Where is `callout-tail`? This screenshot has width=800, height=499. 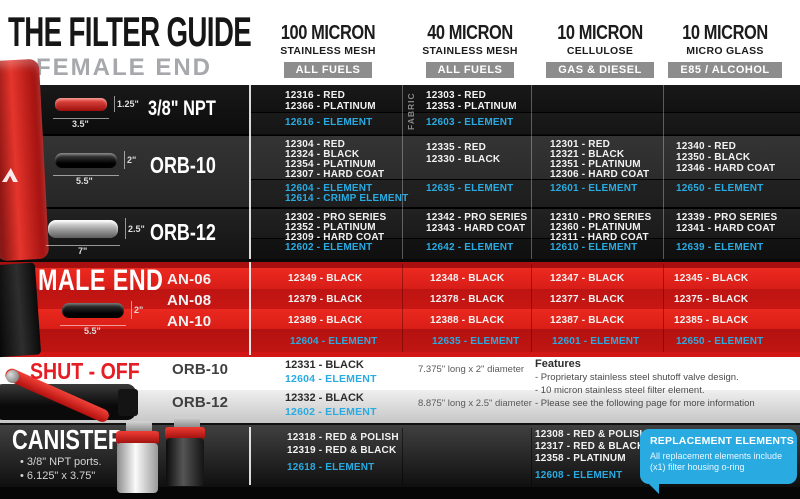 callout-tail is located at coordinates (652, 487).